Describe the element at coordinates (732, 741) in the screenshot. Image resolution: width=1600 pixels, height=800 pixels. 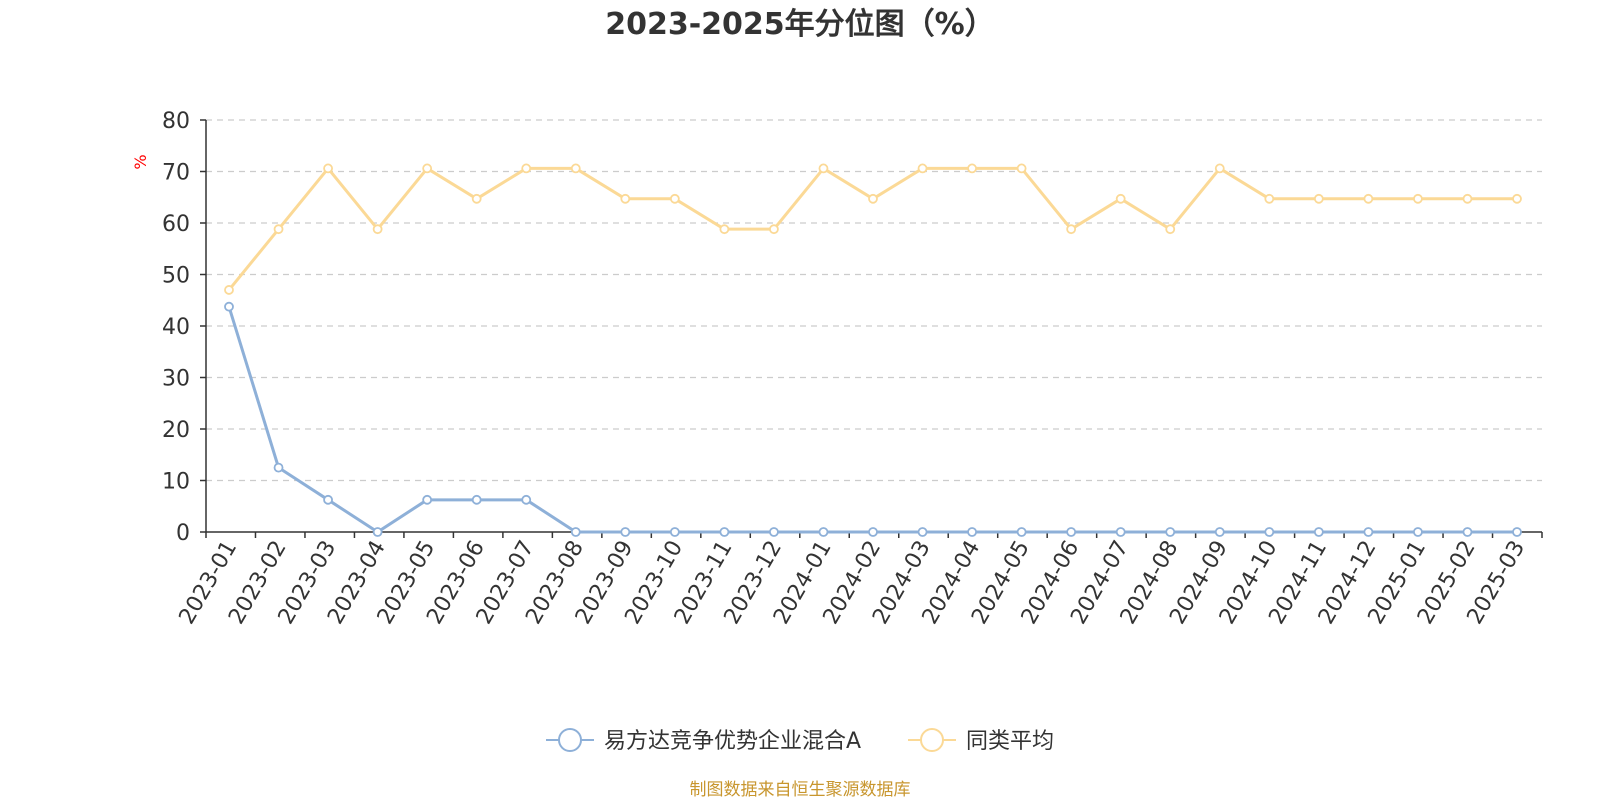
I see `legend-label: 易方达竞争优势企业混合A` at that location.